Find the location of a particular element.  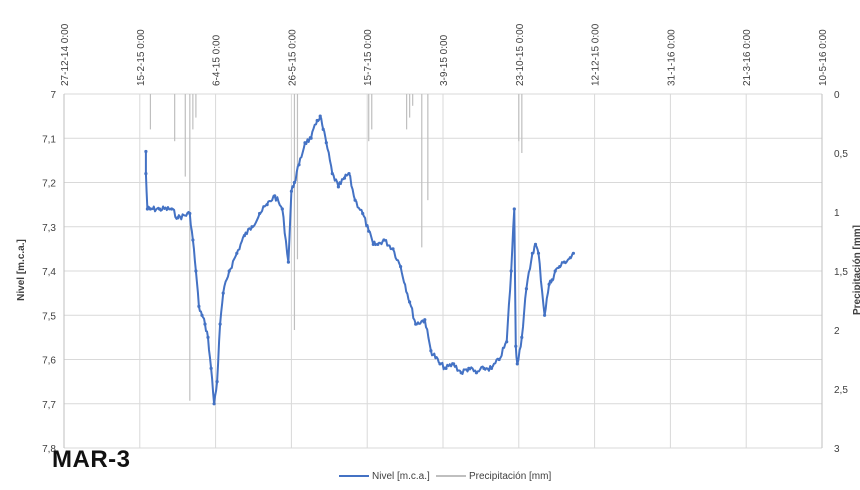

x-tick-label: 23-10-15 0:00 is located at coordinates (520, 54).